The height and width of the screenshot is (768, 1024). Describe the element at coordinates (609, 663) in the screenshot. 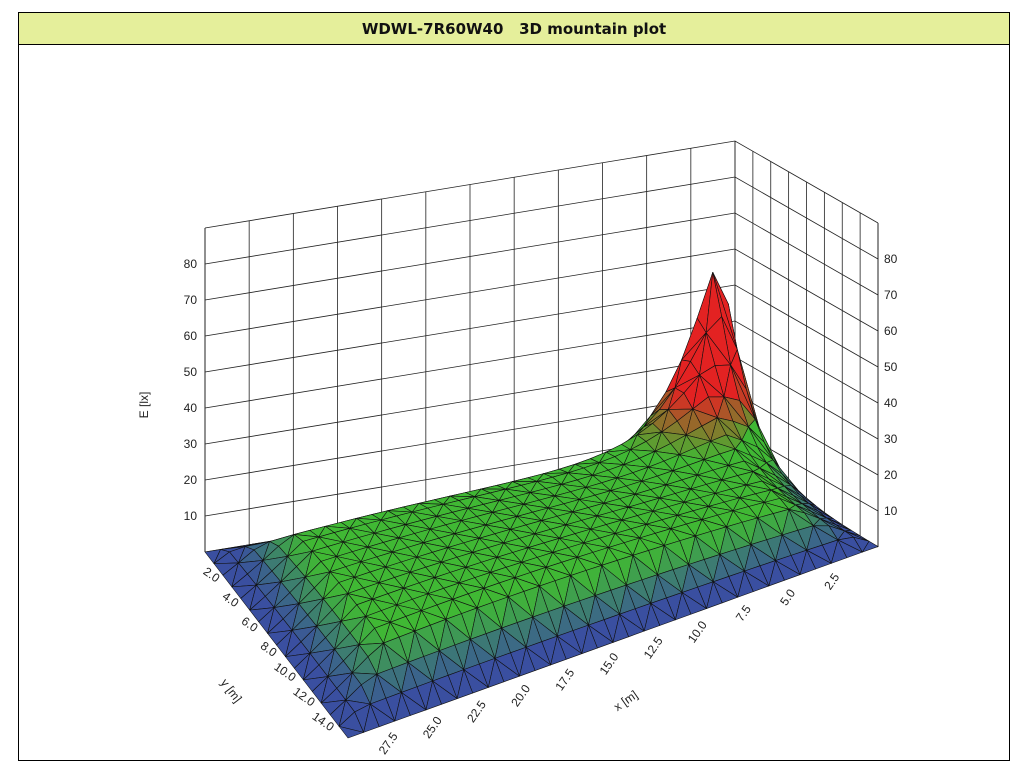

I see `x-tick-label: 15.0` at that location.